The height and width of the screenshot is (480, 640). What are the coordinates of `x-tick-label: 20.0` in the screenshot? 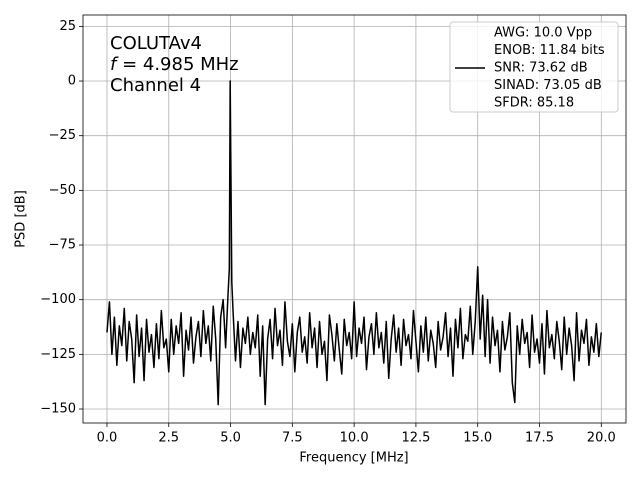 It's located at (601, 438).